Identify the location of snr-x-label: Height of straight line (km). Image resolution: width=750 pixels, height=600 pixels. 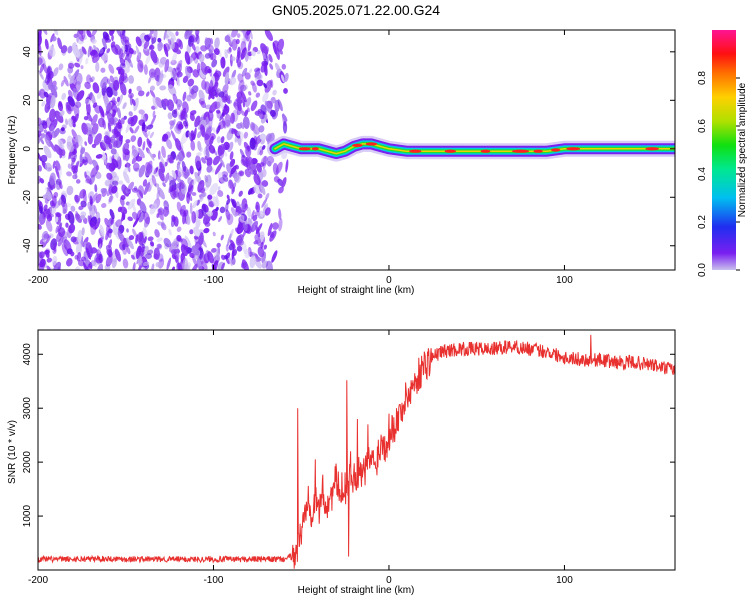
(356, 590).